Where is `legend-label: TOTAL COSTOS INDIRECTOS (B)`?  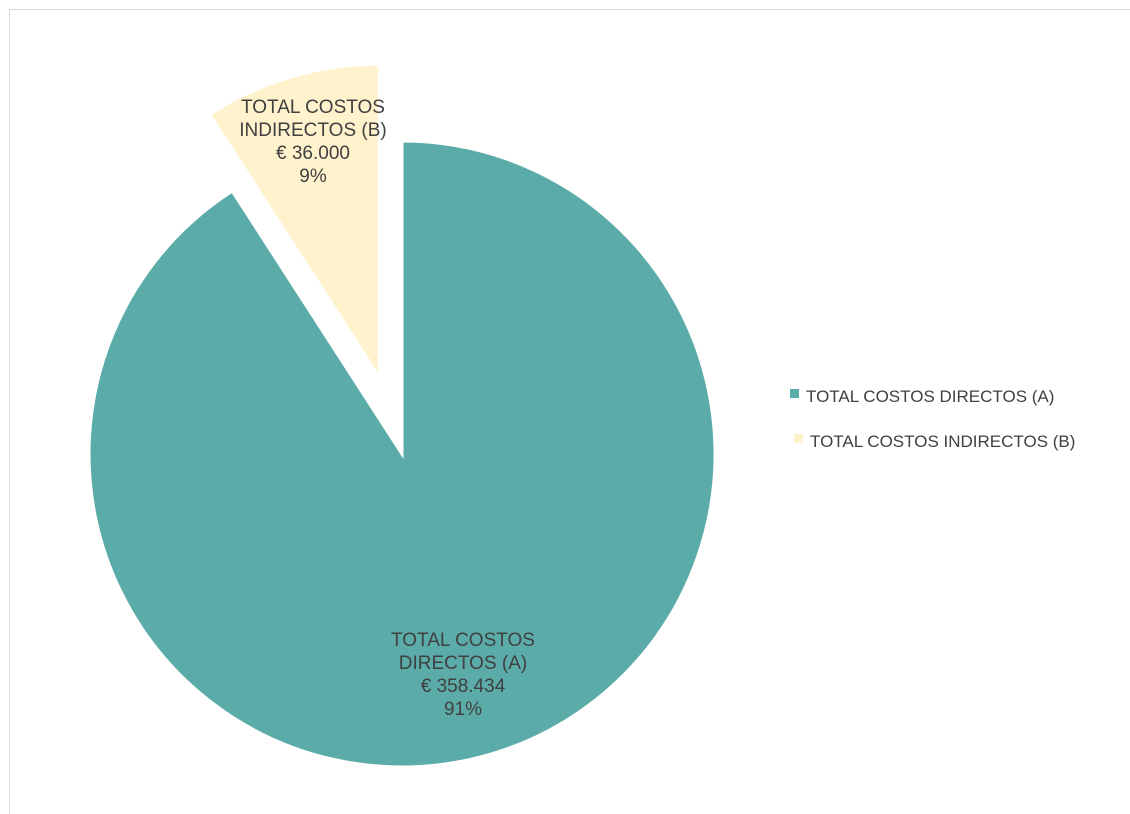
legend-label: TOTAL COSTOS INDIRECTOS (B) is located at coordinates (942, 441).